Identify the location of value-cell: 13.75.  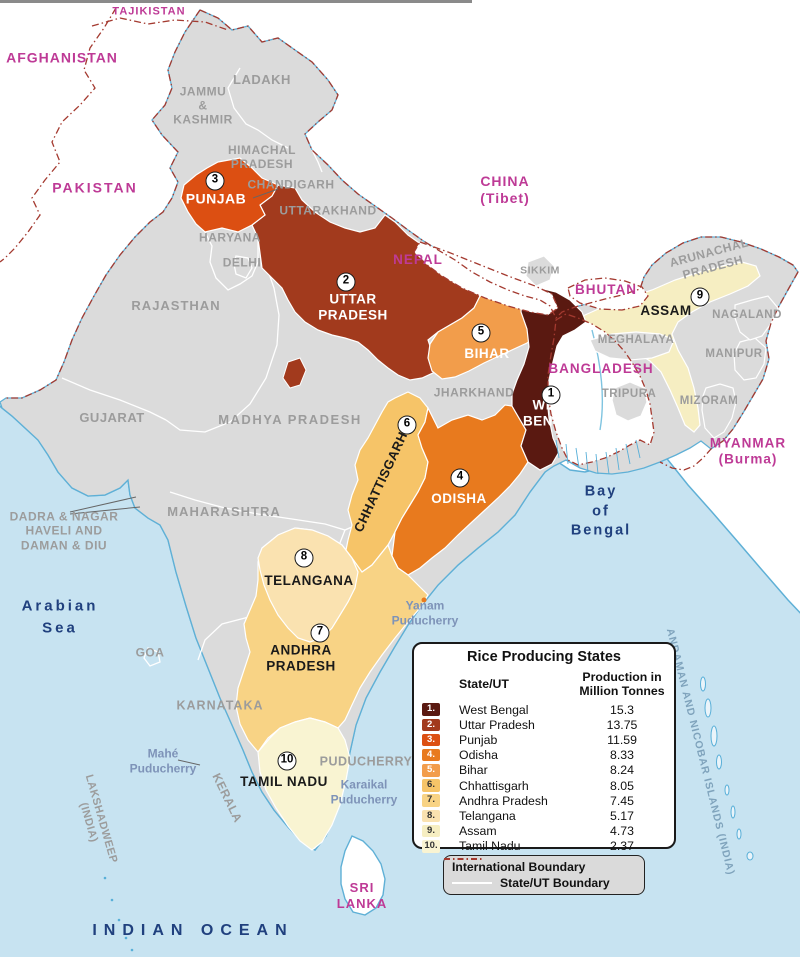
(622, 724).